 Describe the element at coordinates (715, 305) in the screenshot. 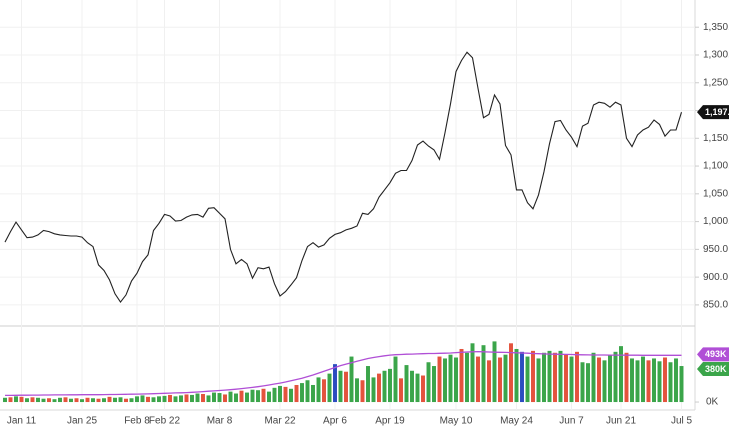

I see `y-tick-label: 850.0` at that location.